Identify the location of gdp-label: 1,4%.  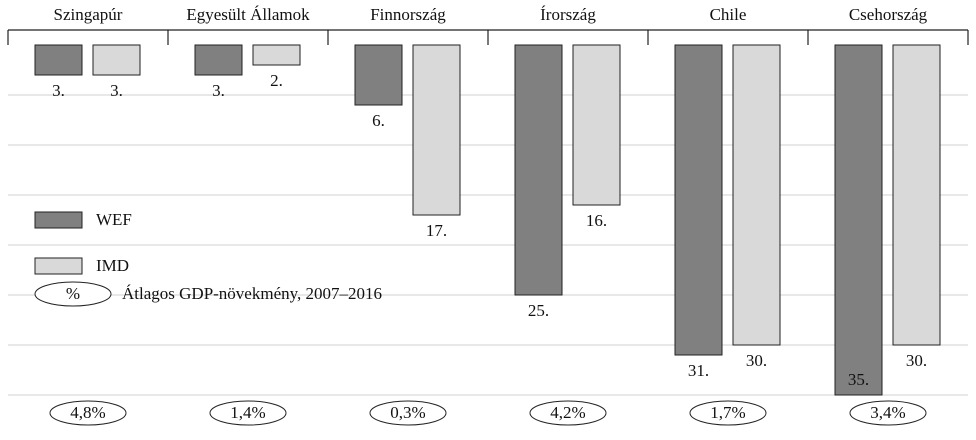
(247, 412).